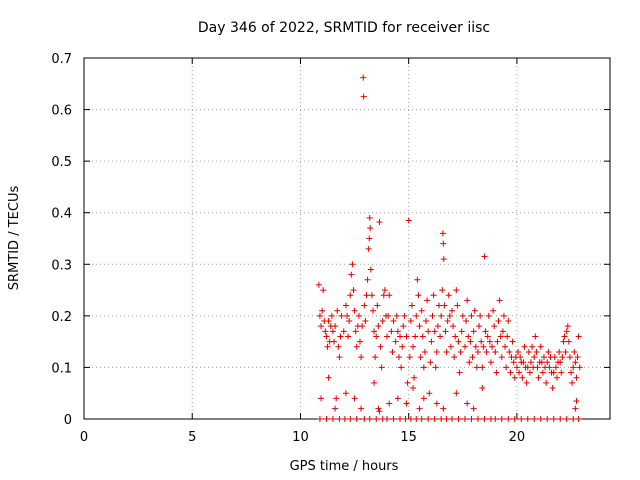 Image resolution: width=640 pixels, height=480 pixels. Describe the element at coordinates (61, 265) in the screenshot. I see `y-tick-label: 0.3` at that location.